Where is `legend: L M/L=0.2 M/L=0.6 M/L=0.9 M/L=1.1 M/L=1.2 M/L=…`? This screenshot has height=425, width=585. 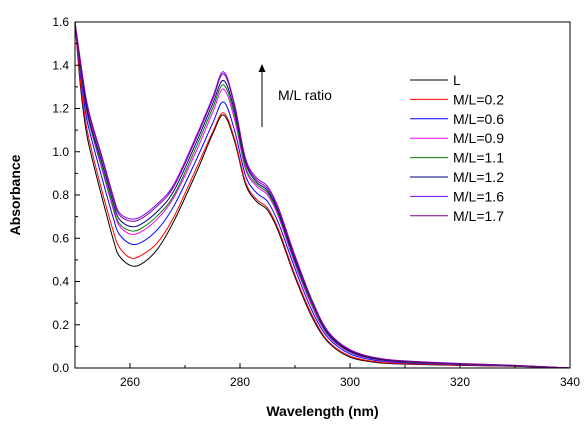 legend: L M/L=0.2 M/L=0.6 M/L=0.9 M/L=1.1 M/L=1.2 M/L=… is located at coordinates (457, 148).